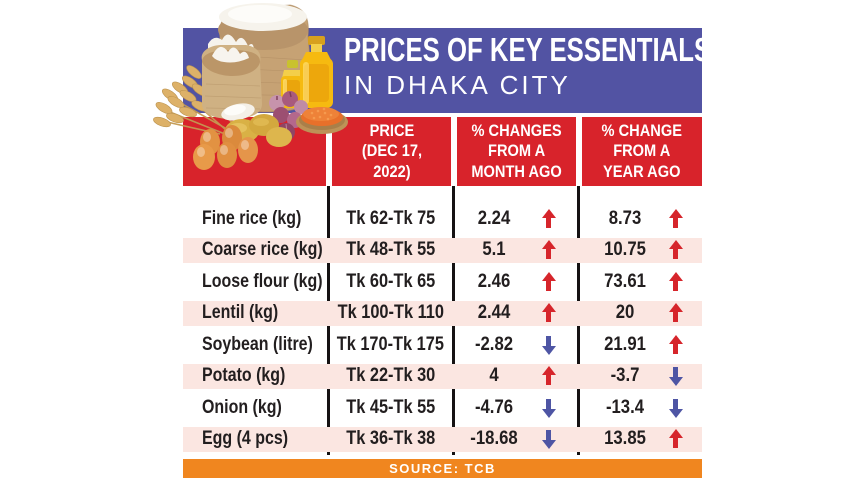 This screenshot has width=857, height=482. What do you see at coordinates (442, 377) in the screenshot?
I see `table-row-potato: Potato (kg) Tk 22-Tk 30 4 -3.7` at bounding box center [442, 377].